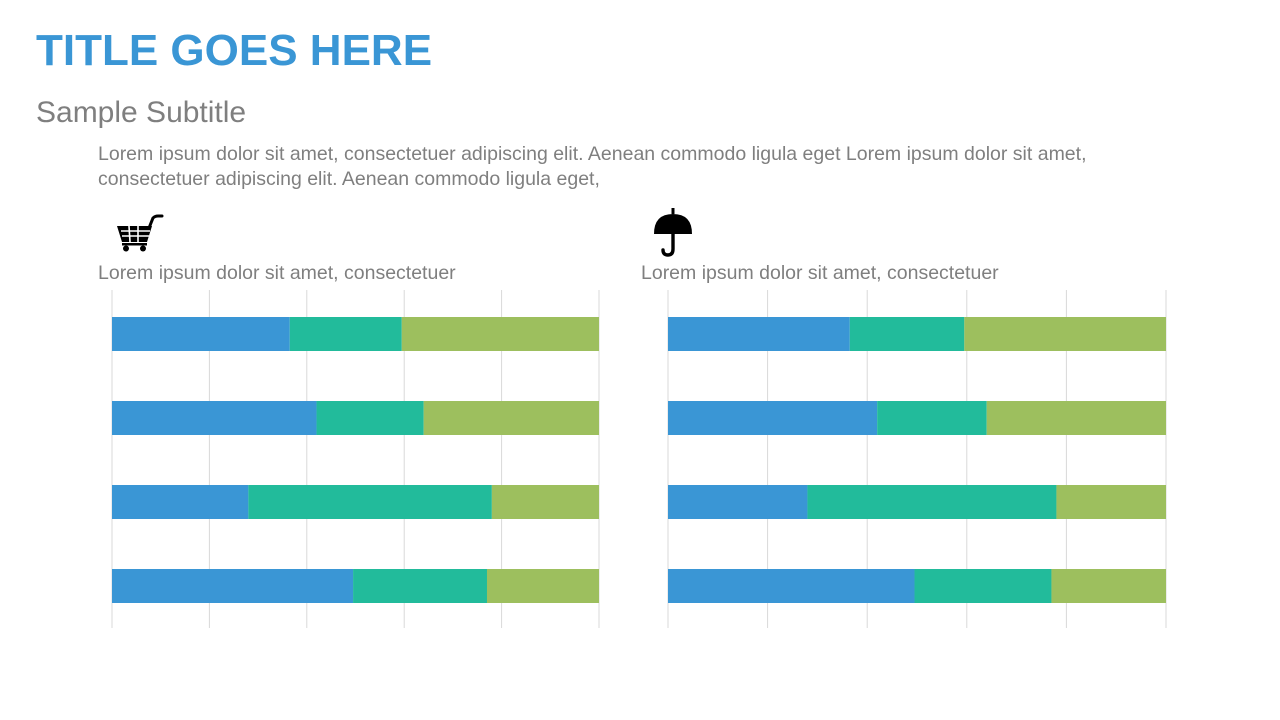 The width and height of the screenshot is (1280, 720). Describe the element at coordinates (277, 273) in the screenshot. I see `left-panel-caption: Lorem ipsum dolor sit amet, consectetuer` at that location.